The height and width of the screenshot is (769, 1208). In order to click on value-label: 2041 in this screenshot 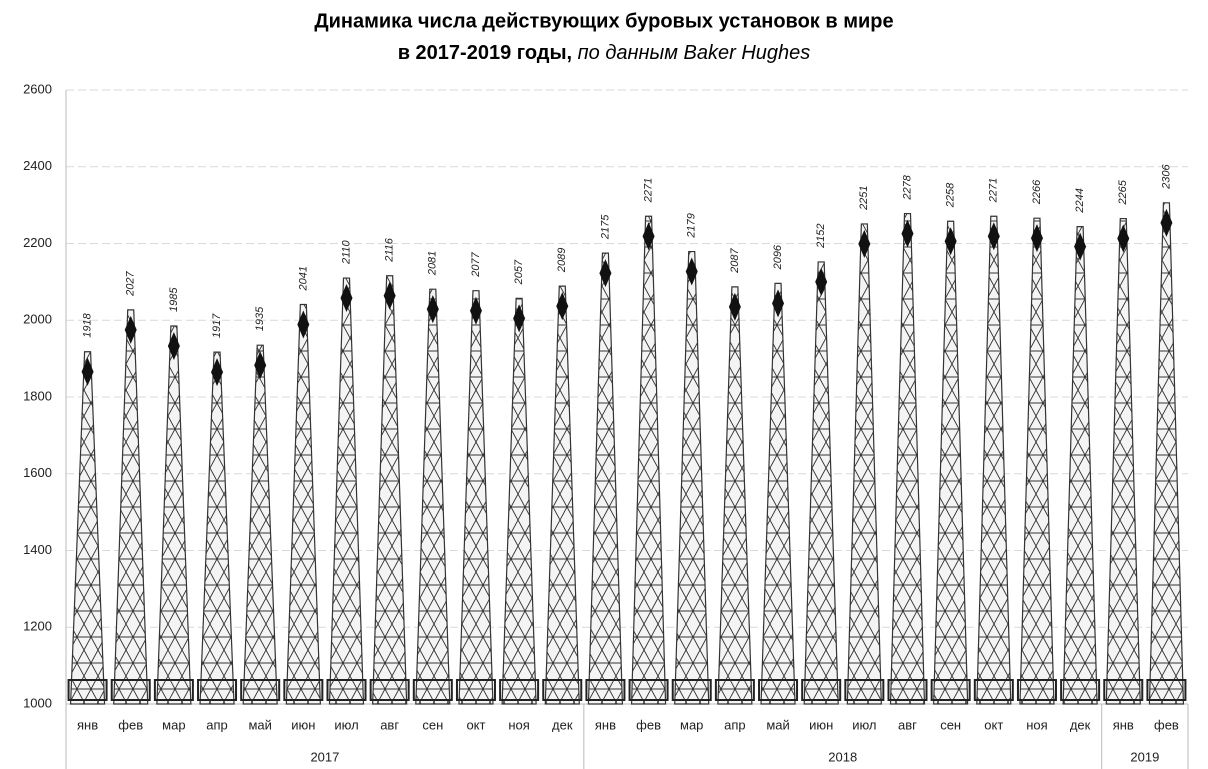, I will do `click(303, 278)`.